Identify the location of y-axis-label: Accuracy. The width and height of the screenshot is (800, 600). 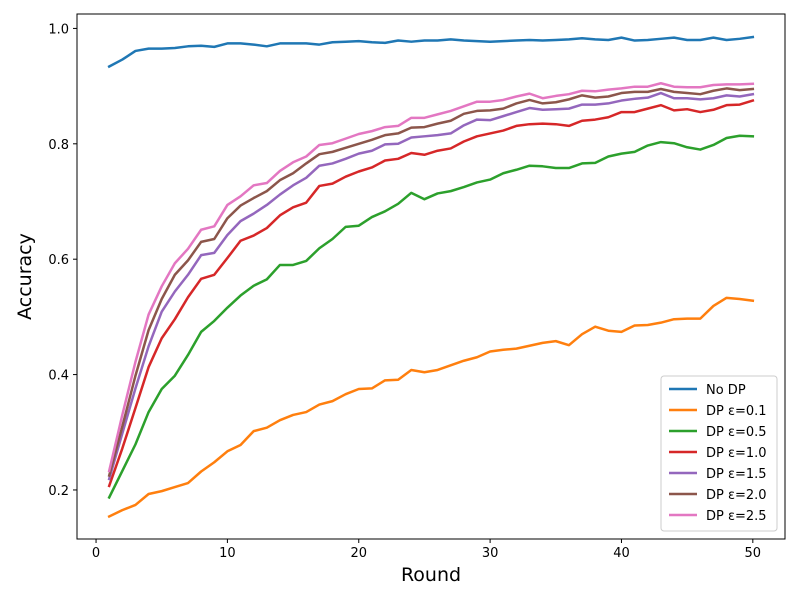
(25, 276).